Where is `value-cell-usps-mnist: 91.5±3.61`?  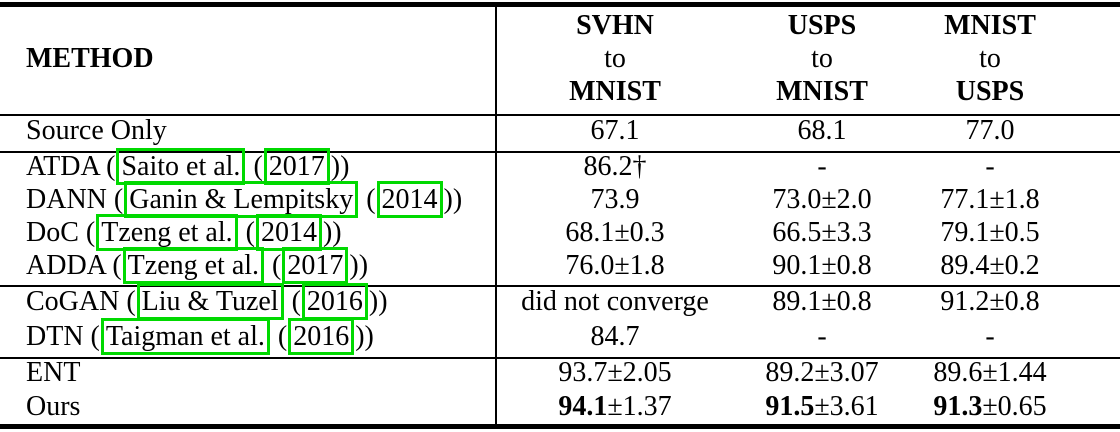
value-cell-usps-mnist: 91.5±3.61 is located at coordinates (822, 407).